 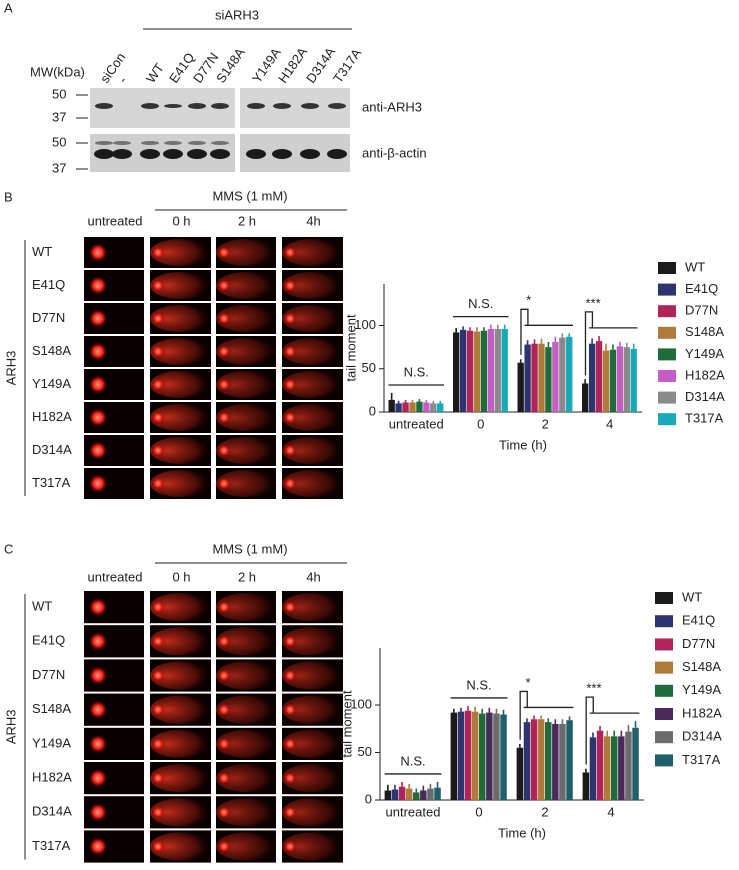 What do you see at coordinates (52, 811) in the screenshot?
I see `row-label: D314A` at bounding box center [52, 811].